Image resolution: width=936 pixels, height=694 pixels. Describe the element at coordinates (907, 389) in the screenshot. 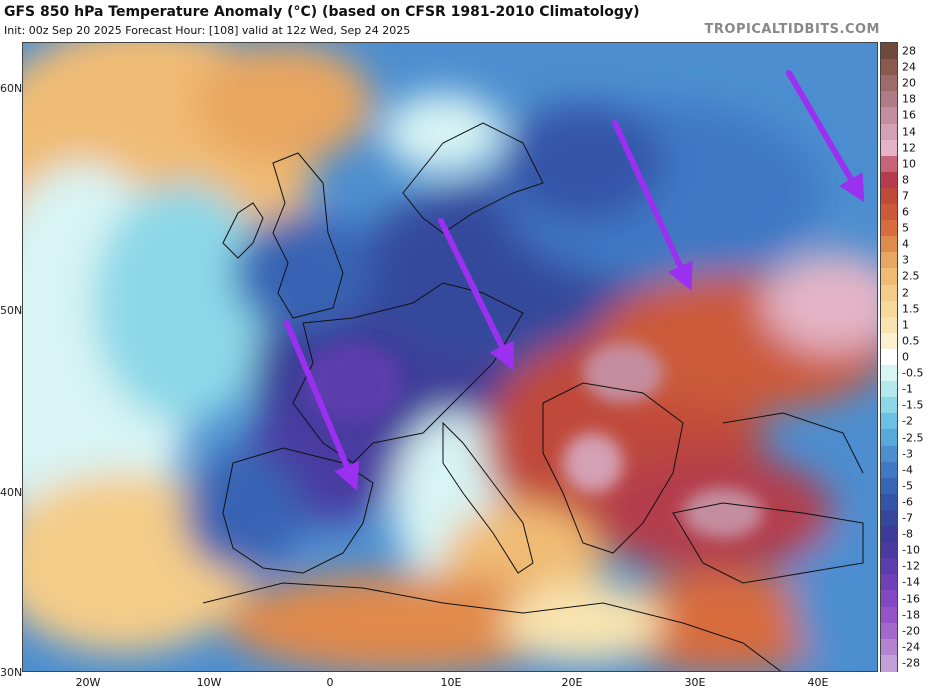

I see `colorbar-label: -1` at that location.